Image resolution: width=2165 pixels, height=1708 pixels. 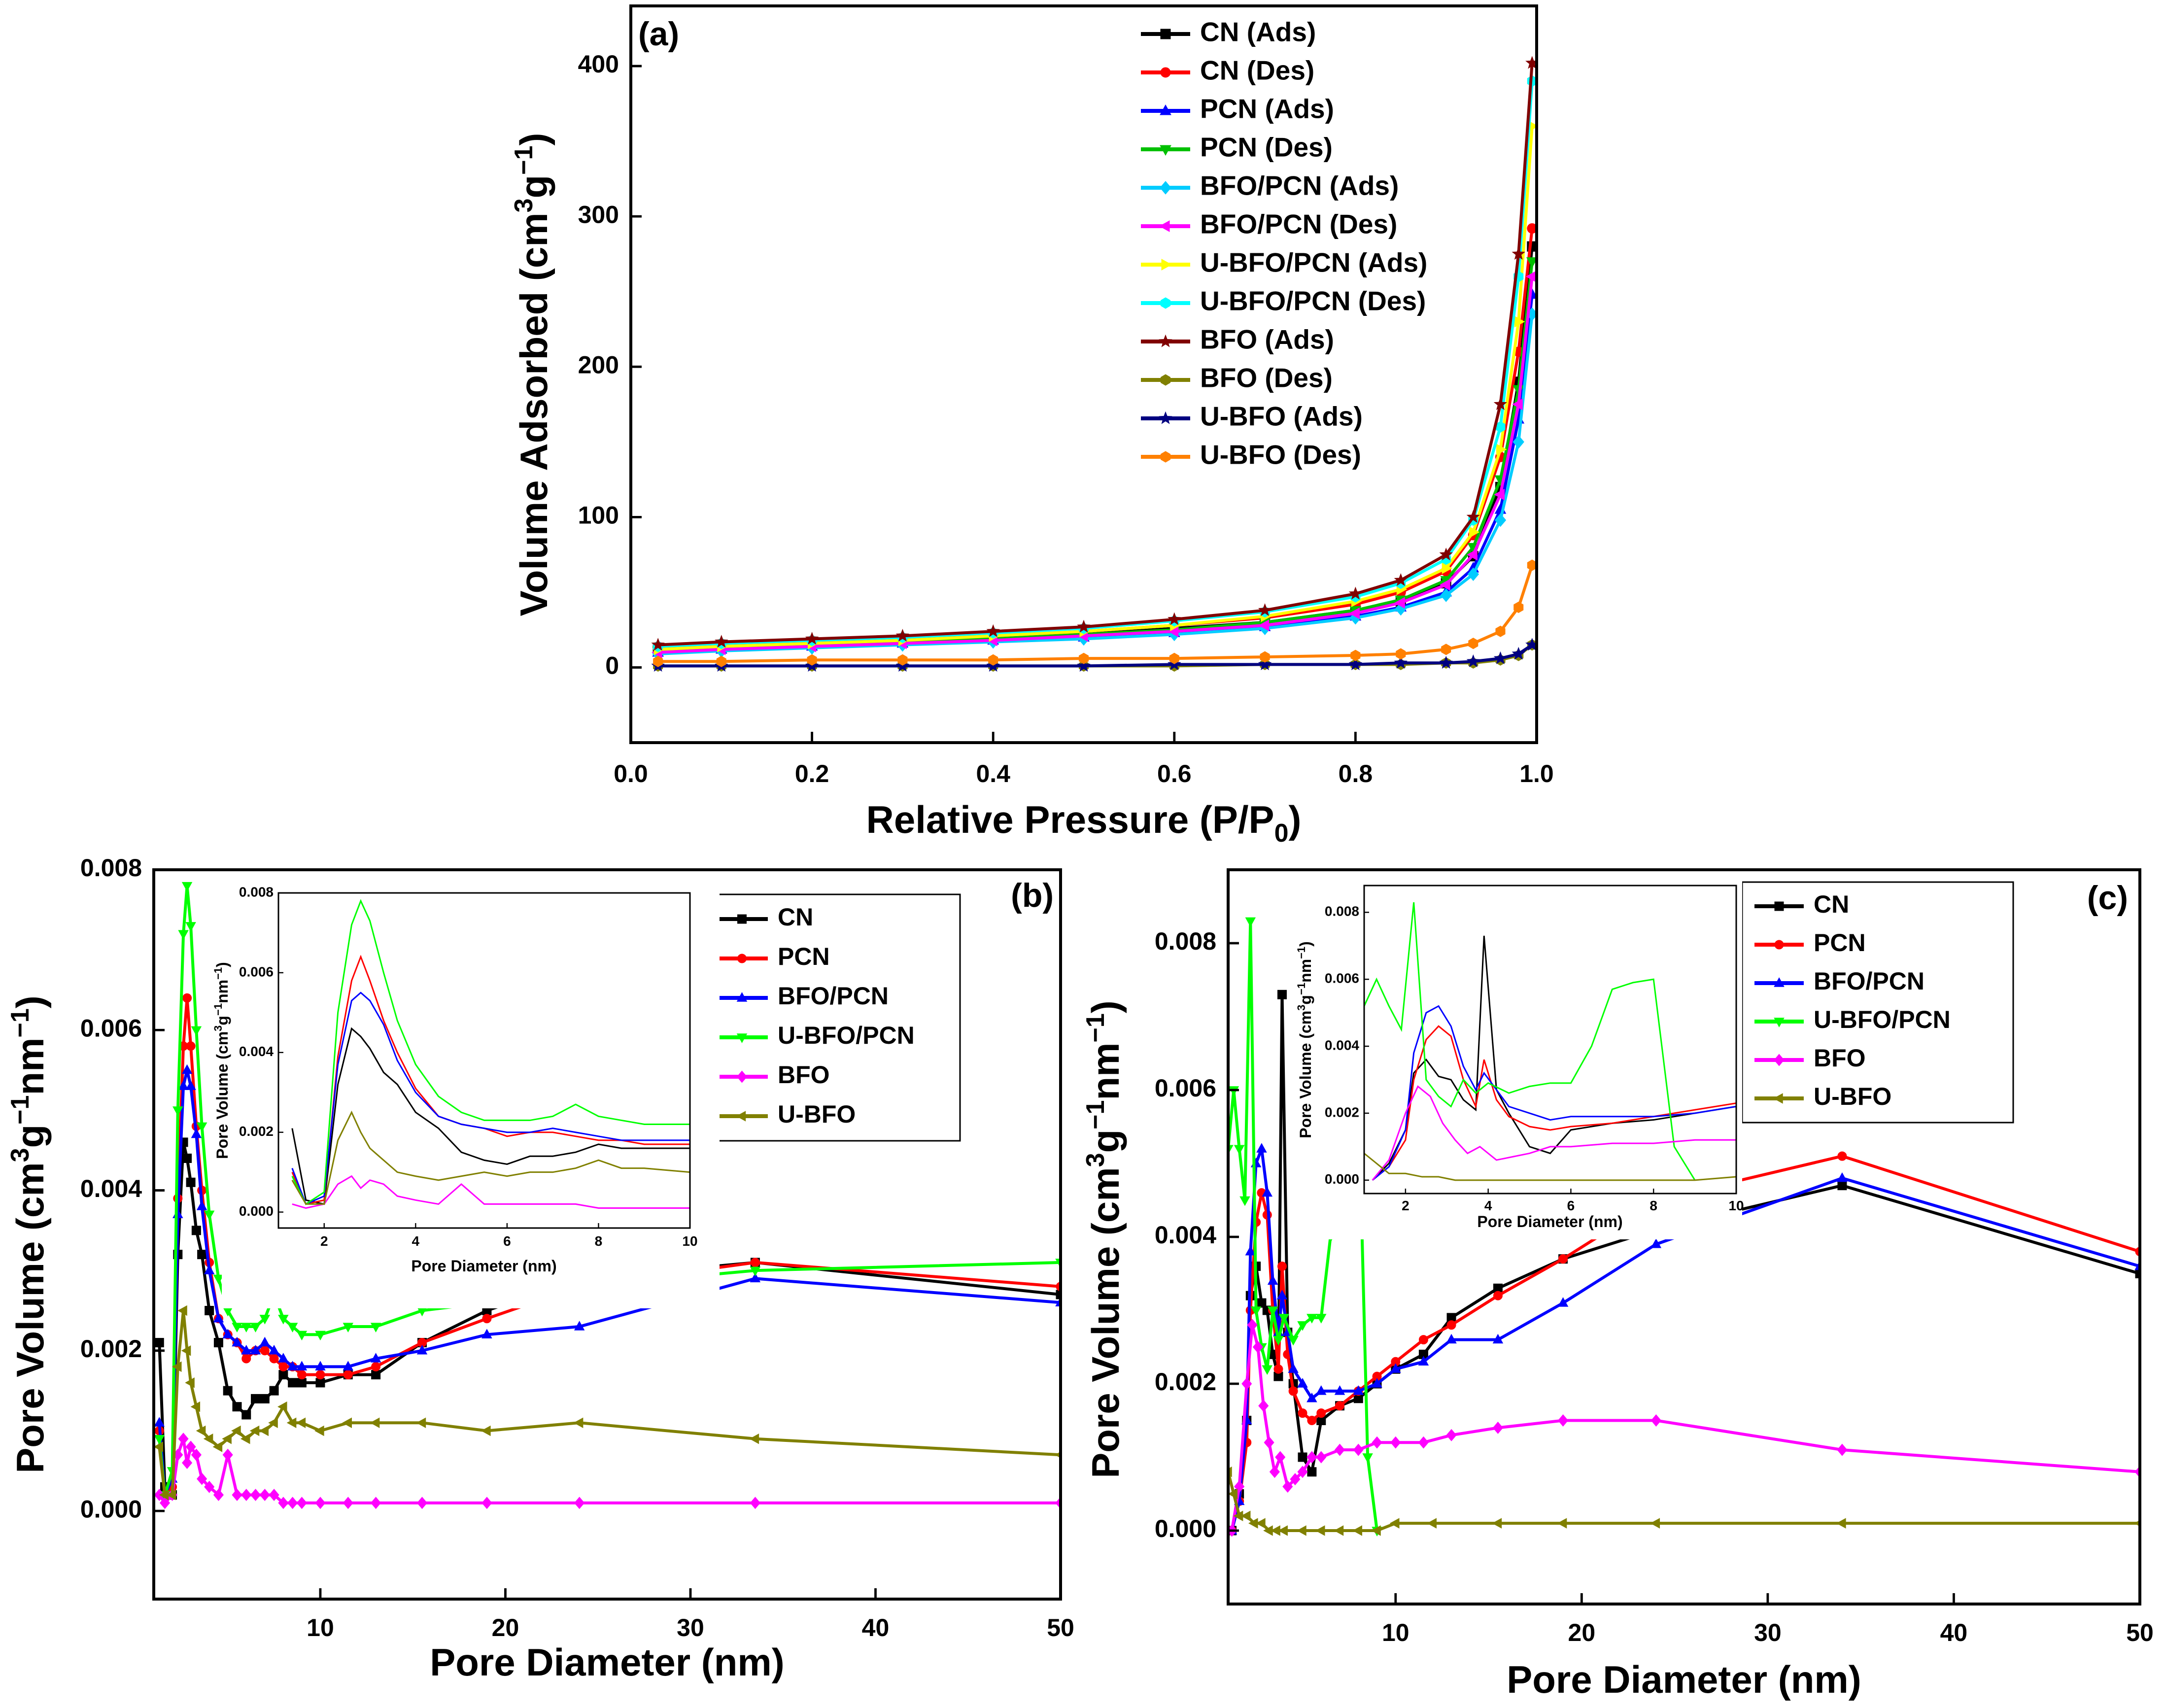 I want to click on panel-a-legend-label: PCN (Des), so click(x=1266, y=147).